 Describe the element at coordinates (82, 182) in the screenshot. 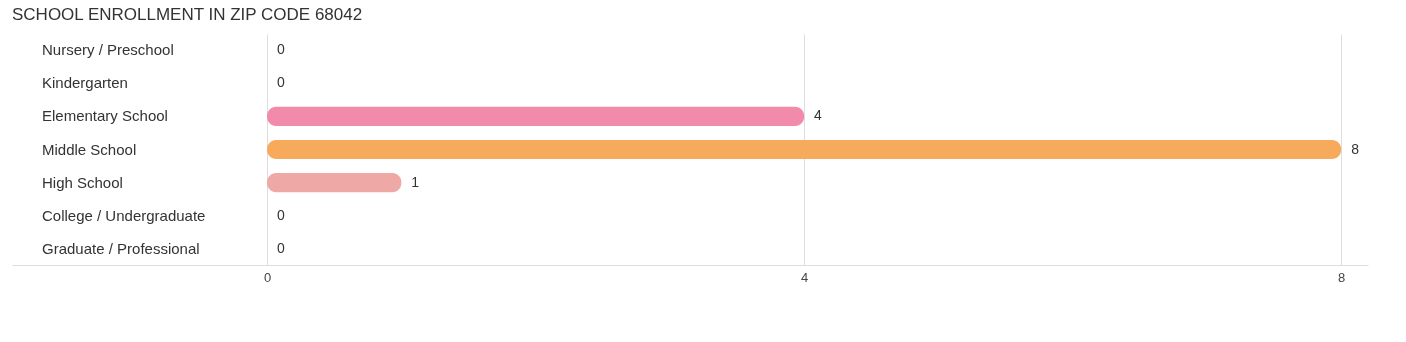

I see `y-tick-label: High School` at that location.